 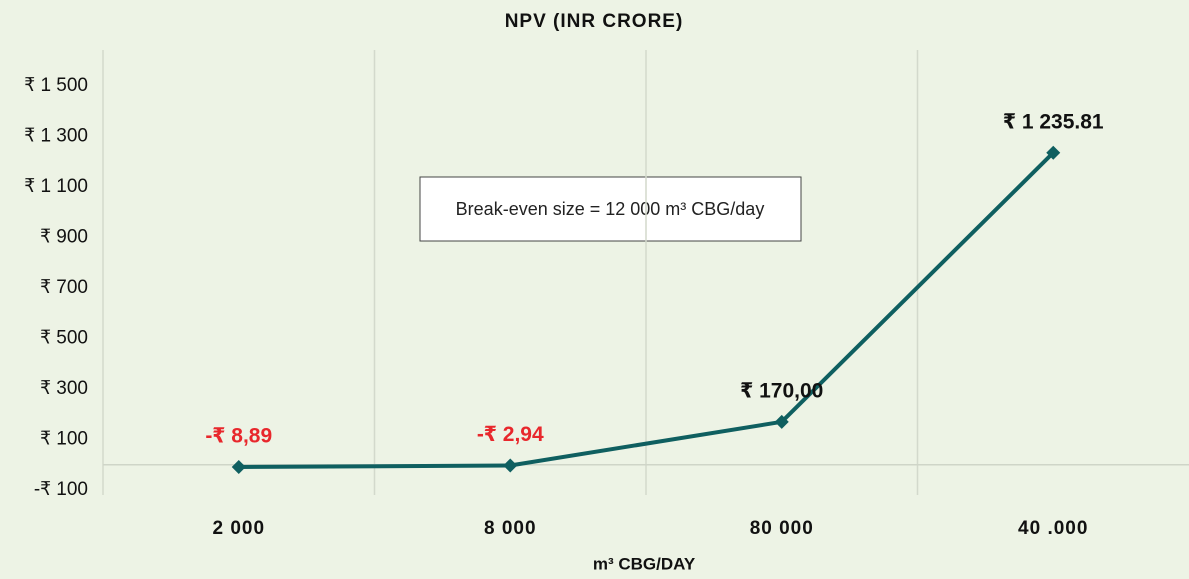 I want to click on x-tick-label: 80 000, so click(x=782, y=528).